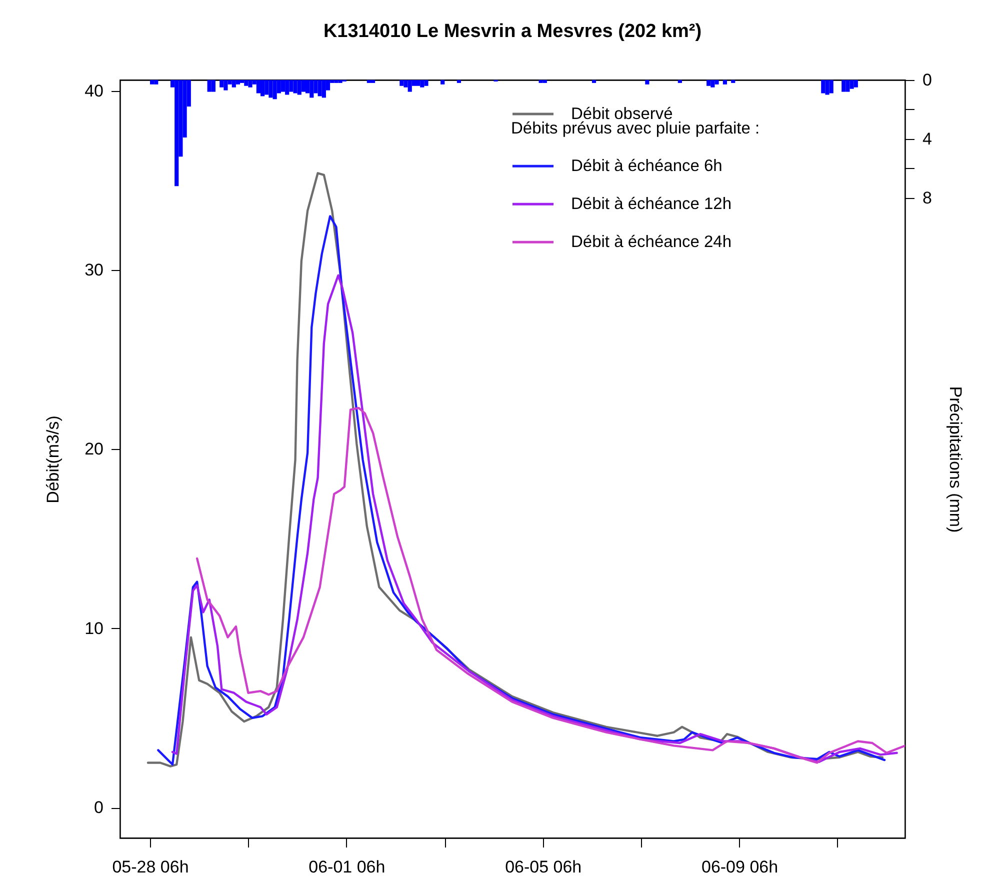 This screenshot has width=986, height=890. Describe the element at coordinates (150, 867) in the screenshot. I see `x-tick-label: 05-28 06h` at that location.